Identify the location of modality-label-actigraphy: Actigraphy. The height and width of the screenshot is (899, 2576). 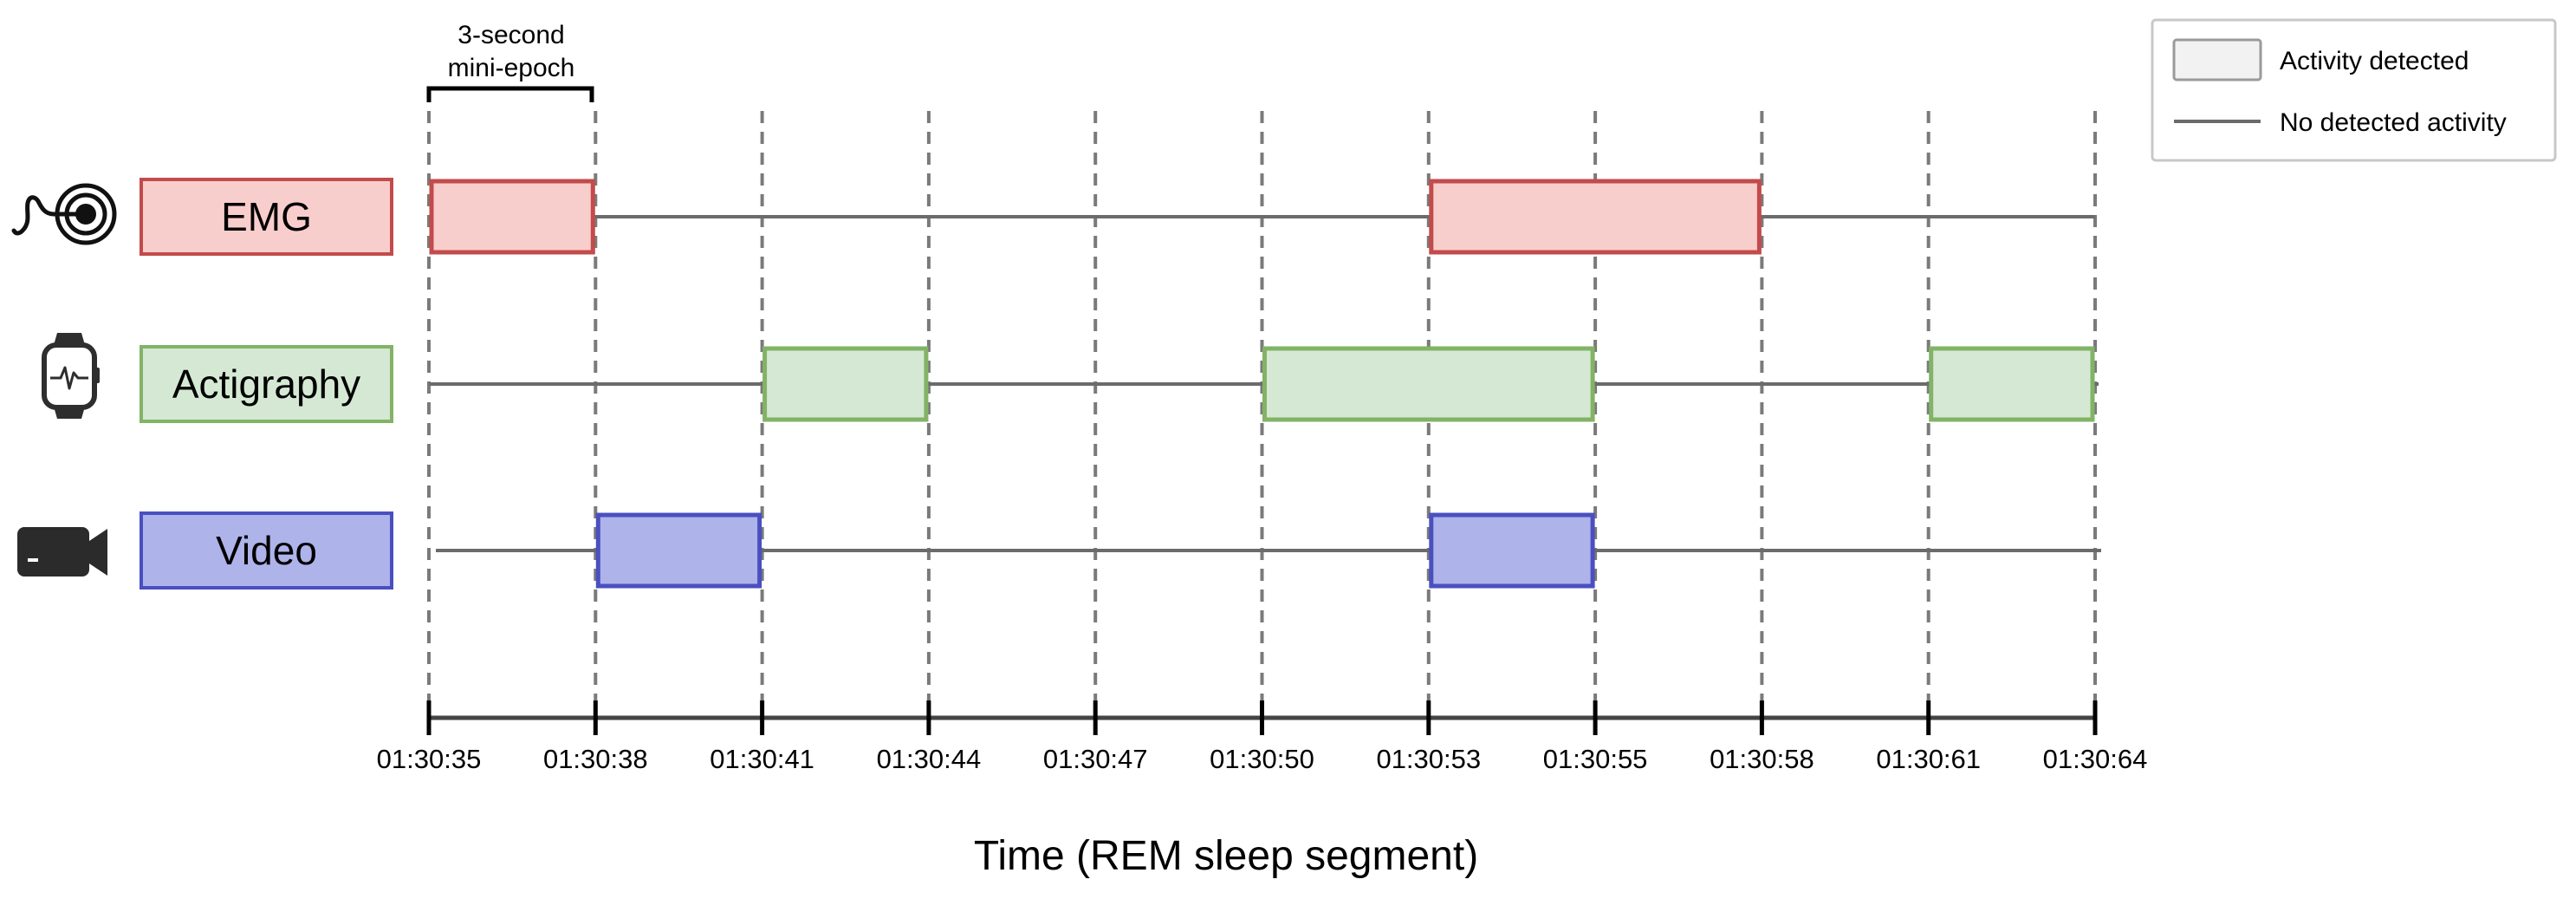
(266, 384).